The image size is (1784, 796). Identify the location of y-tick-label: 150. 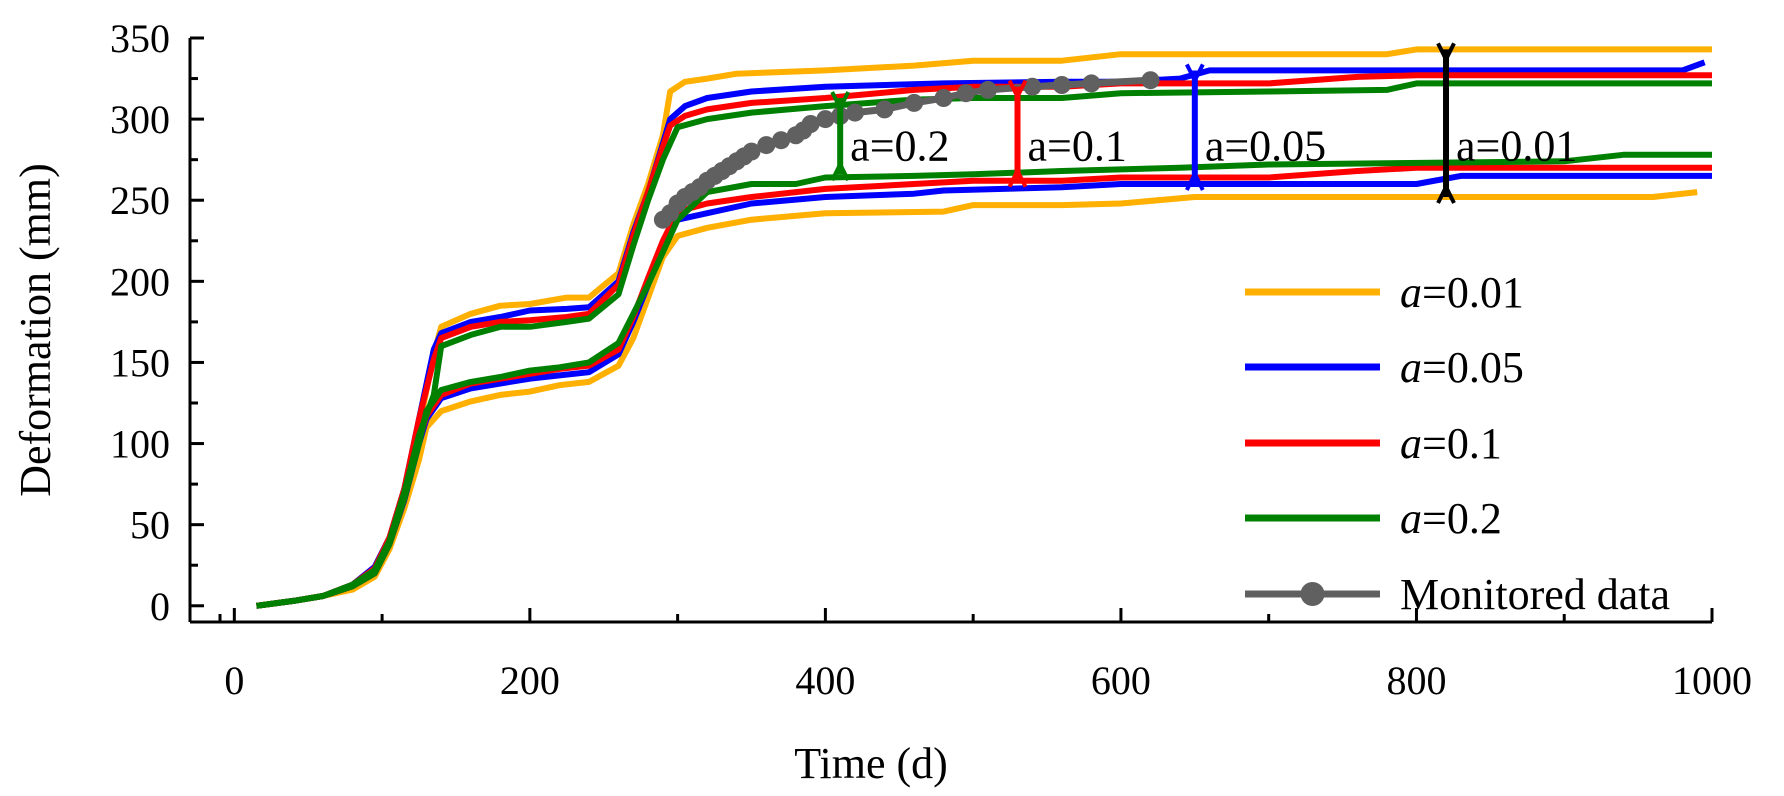
(140, 362).